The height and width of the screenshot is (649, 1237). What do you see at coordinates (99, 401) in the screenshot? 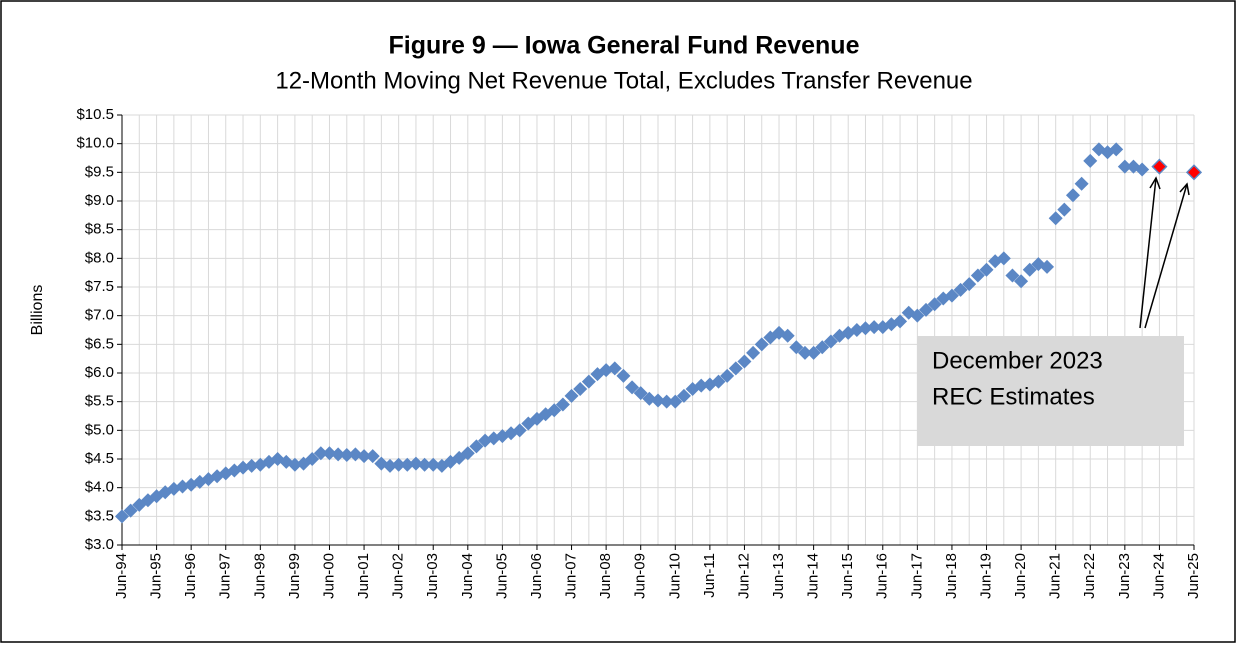
I see `y-tick-label: $5.5` at bounding box center [99, 401].